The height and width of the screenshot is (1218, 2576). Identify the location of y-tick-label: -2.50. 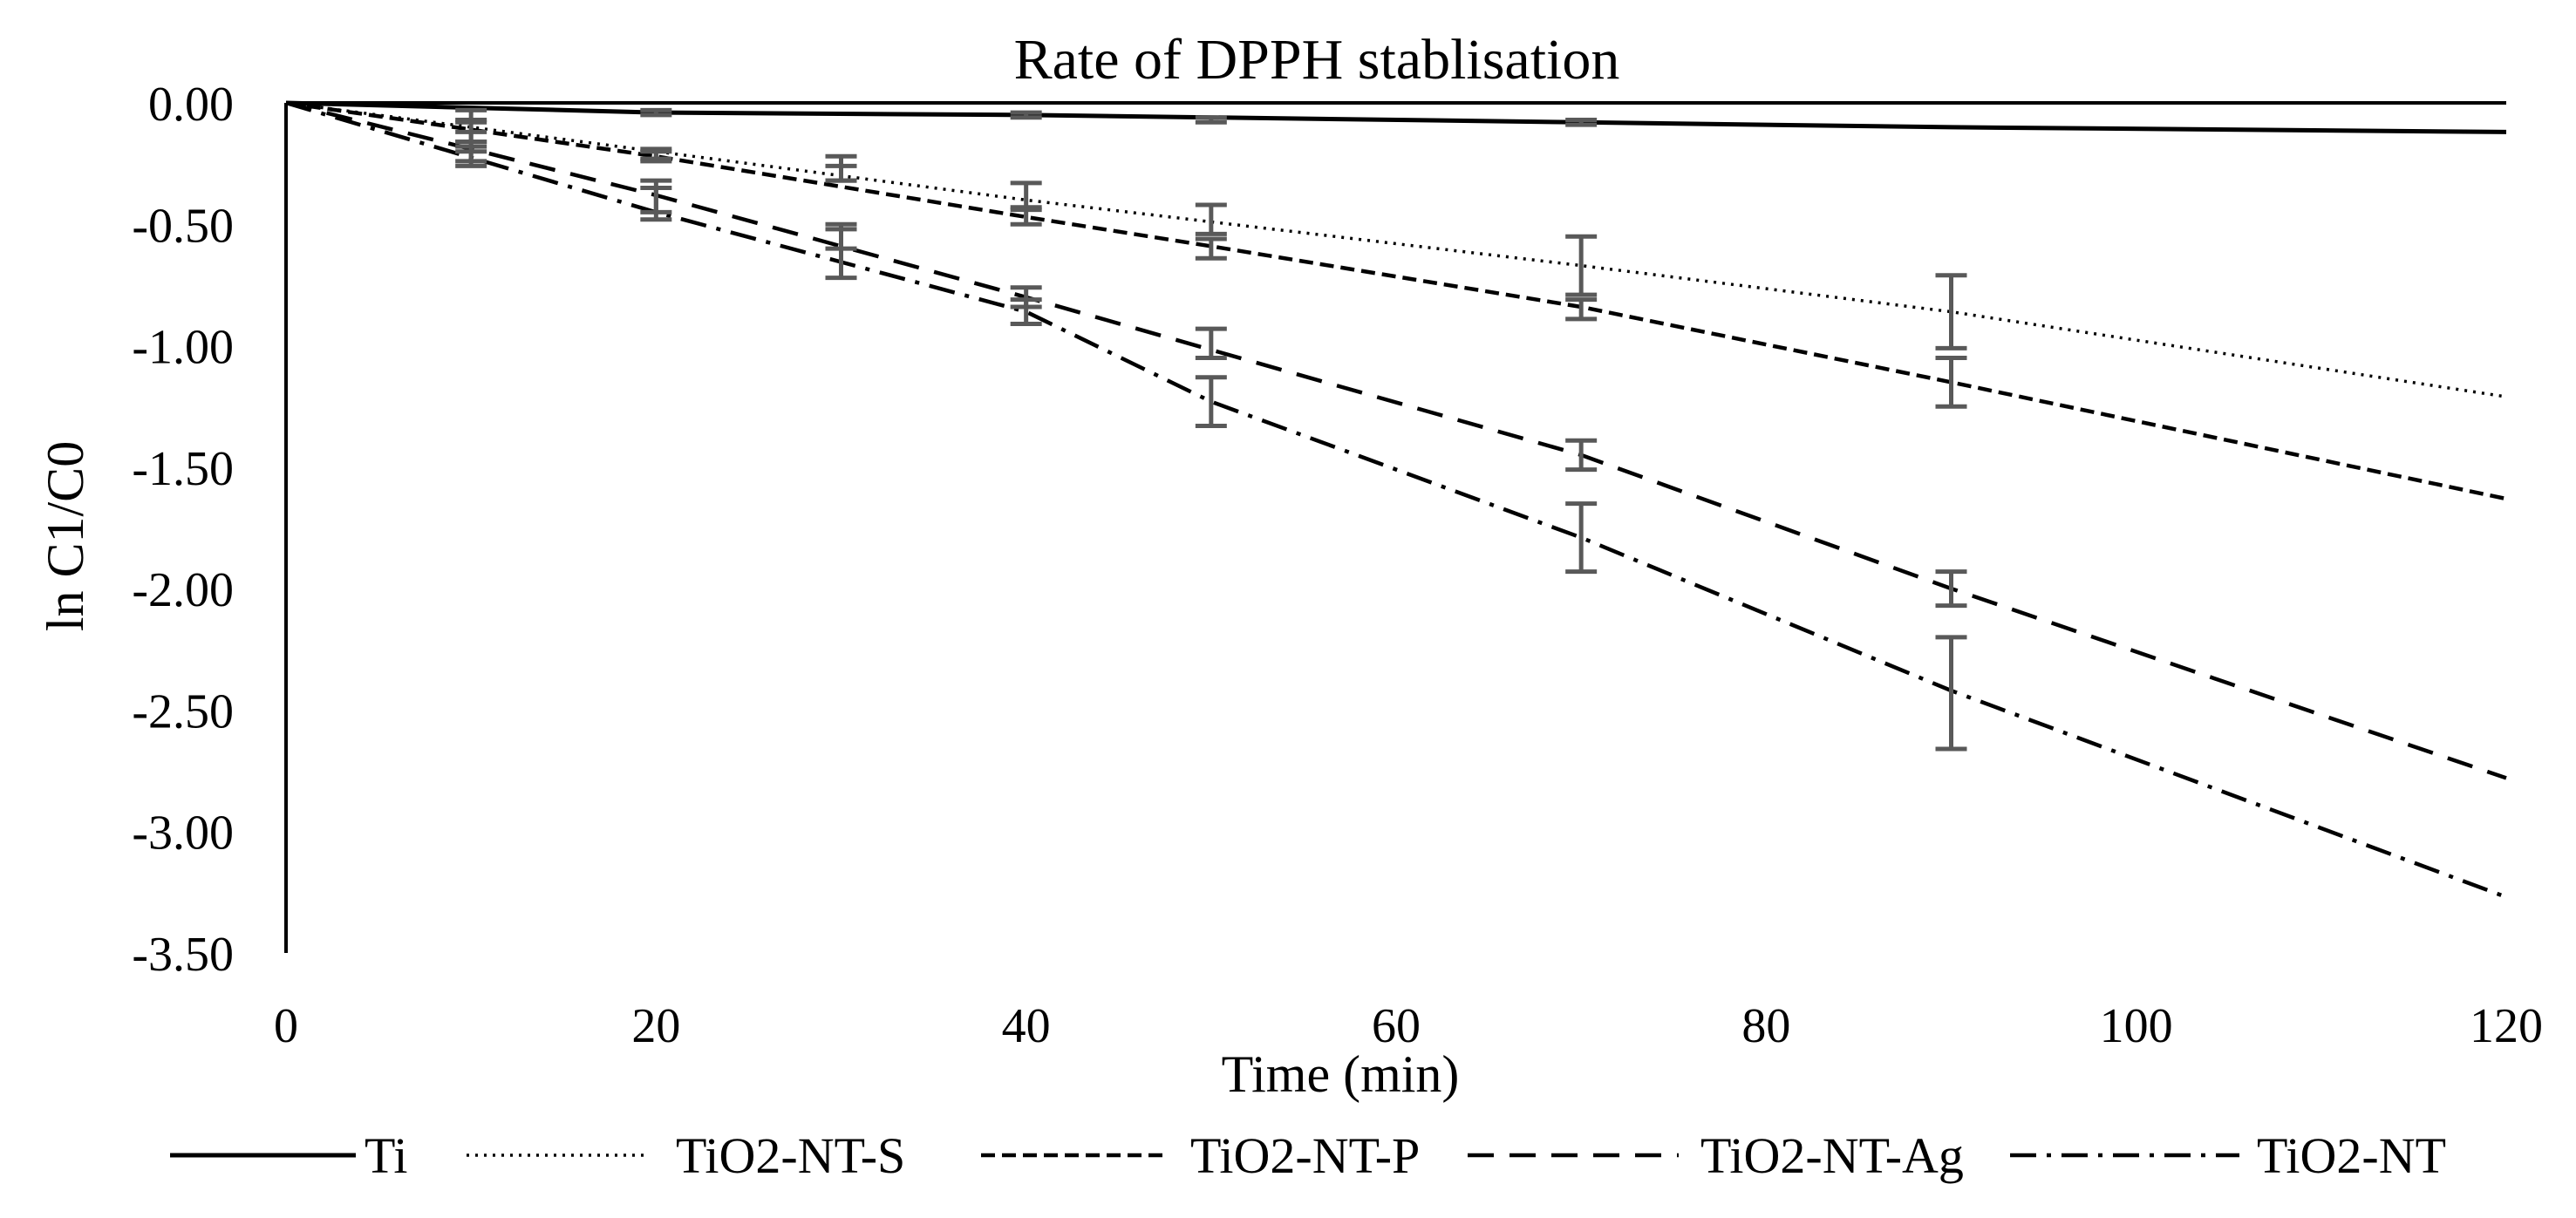
(183, 711).